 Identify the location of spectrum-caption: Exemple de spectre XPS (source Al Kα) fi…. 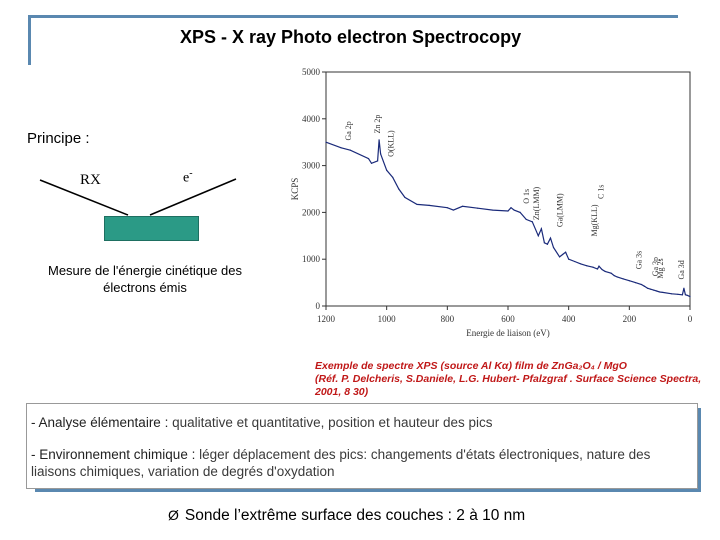
(512, 379).